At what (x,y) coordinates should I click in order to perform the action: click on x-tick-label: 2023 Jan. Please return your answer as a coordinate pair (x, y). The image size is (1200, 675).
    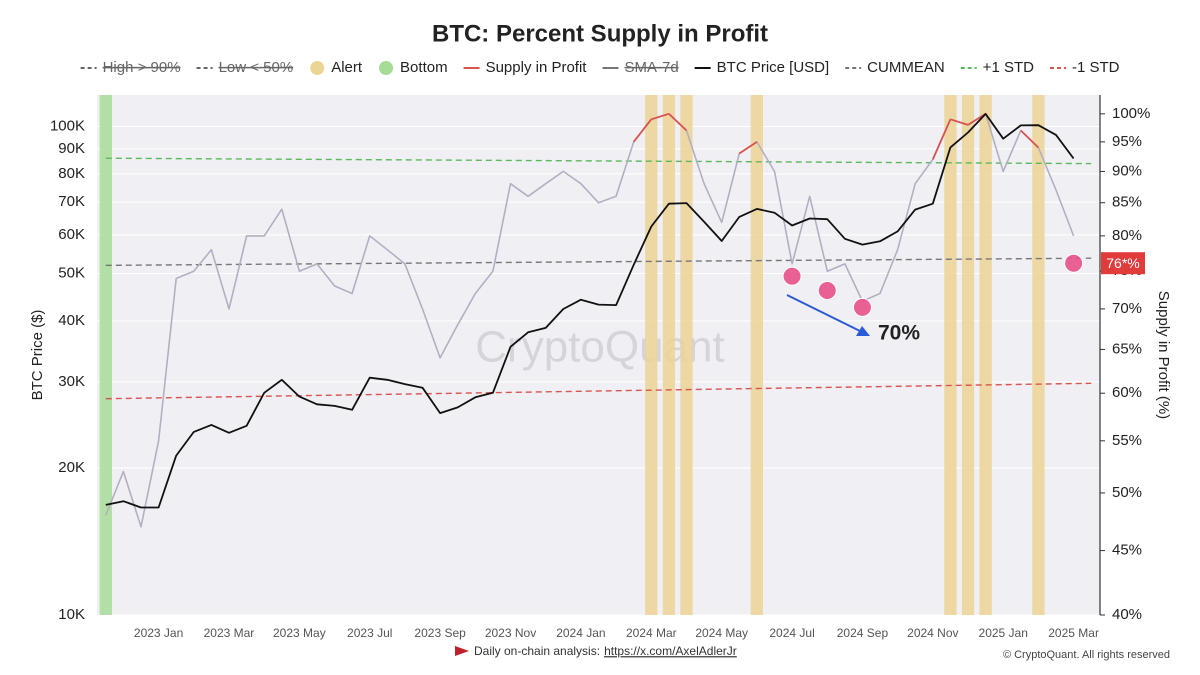
    Looking at the image, I should click on (158, 633).